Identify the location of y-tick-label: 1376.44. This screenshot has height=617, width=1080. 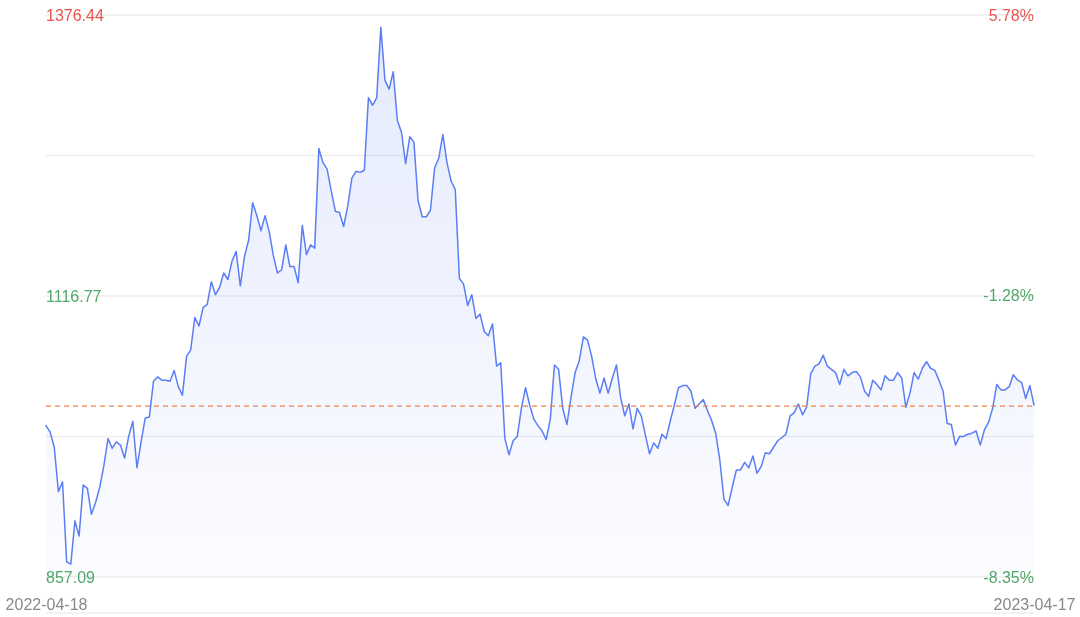
(75, 15).